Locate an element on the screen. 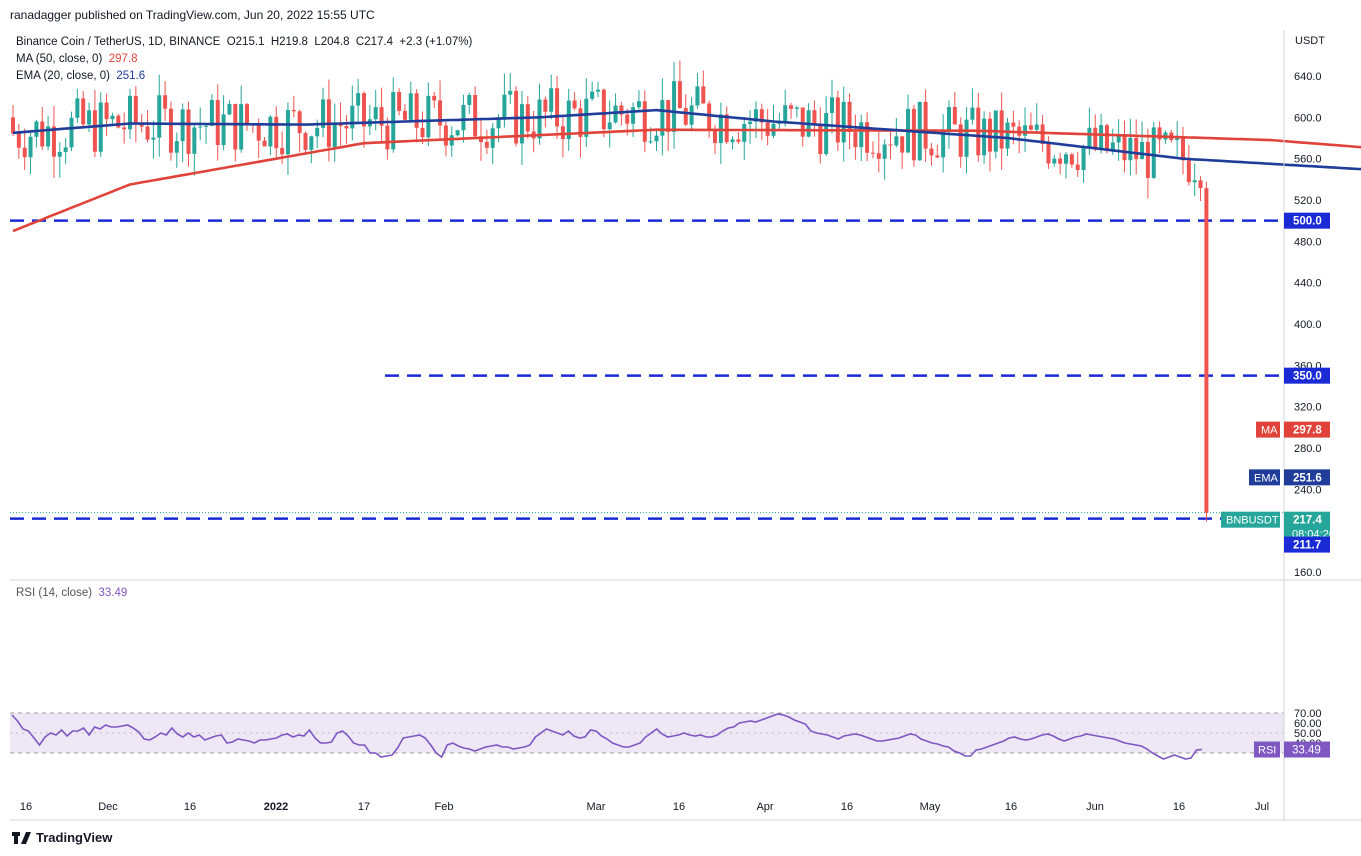  tradingview-icon is located at coordinates (21, 837).